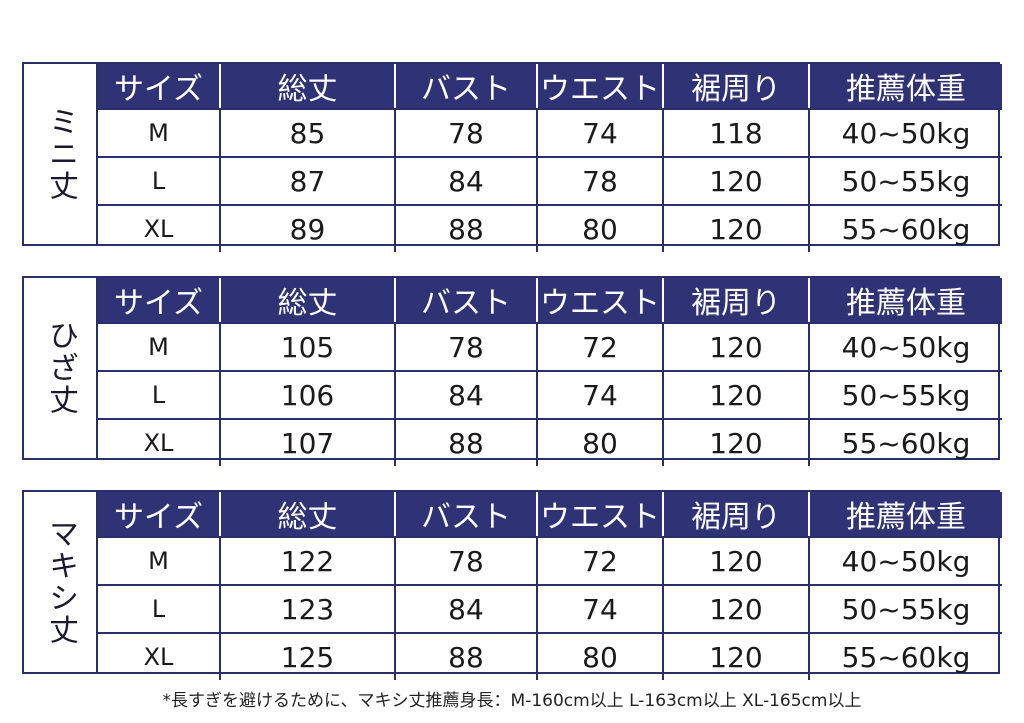  I want to click on length-label-cell: ミニ丈, so click(61, 154).